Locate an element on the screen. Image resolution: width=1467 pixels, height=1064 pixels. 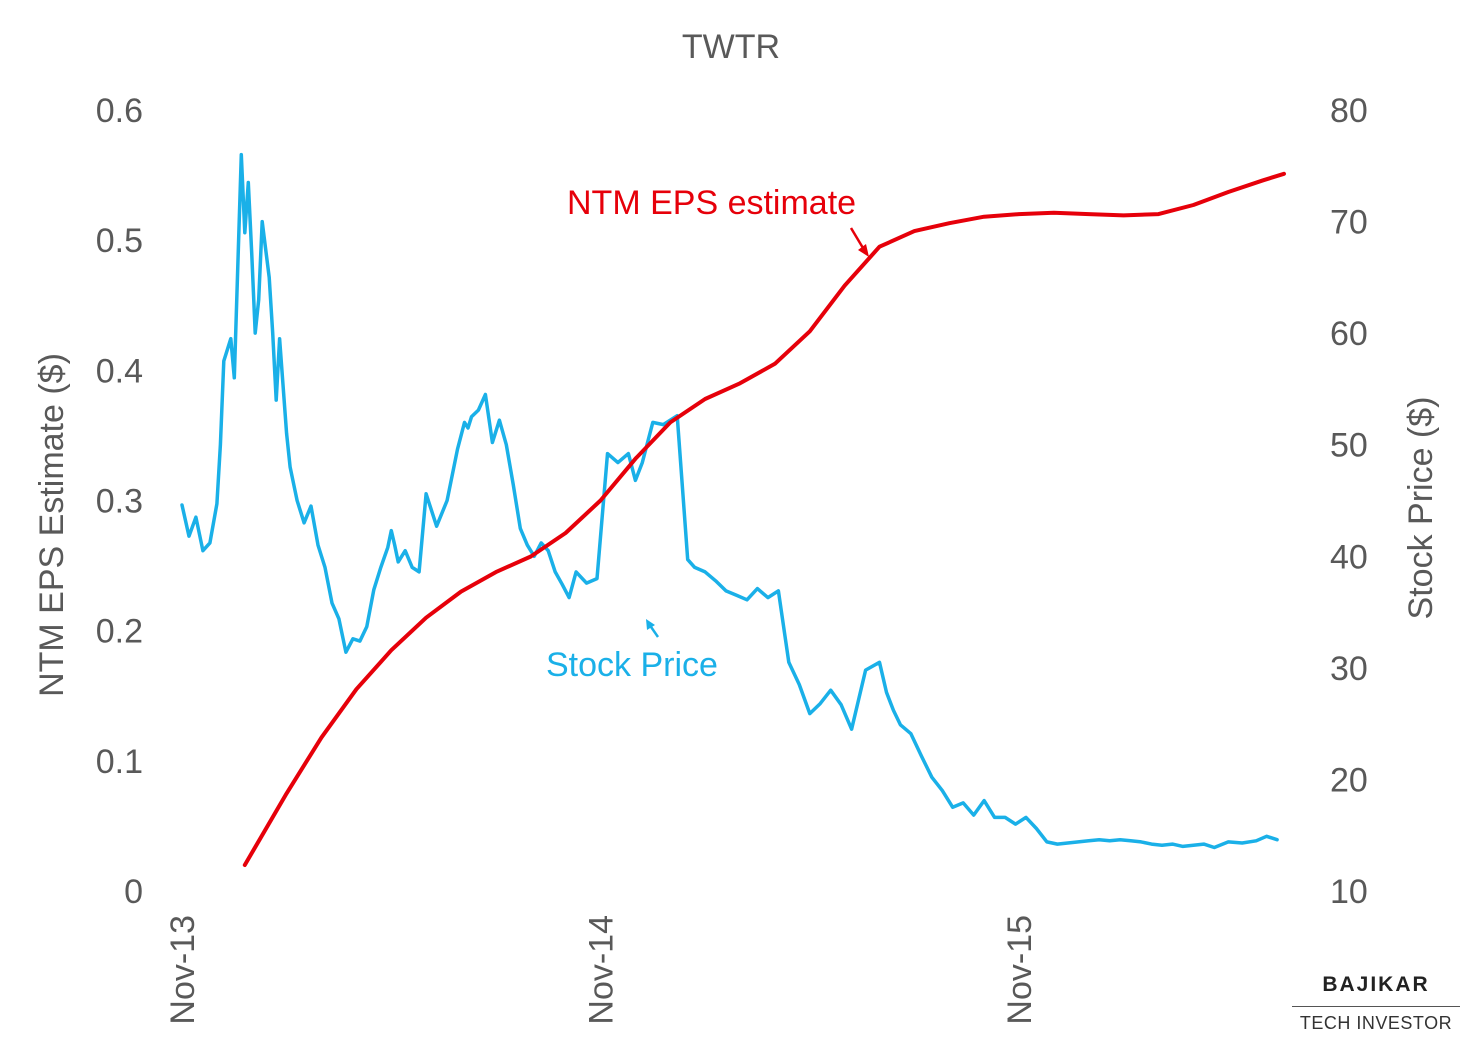
right-tick-label: 60 is located at coordinates (1349, 334).